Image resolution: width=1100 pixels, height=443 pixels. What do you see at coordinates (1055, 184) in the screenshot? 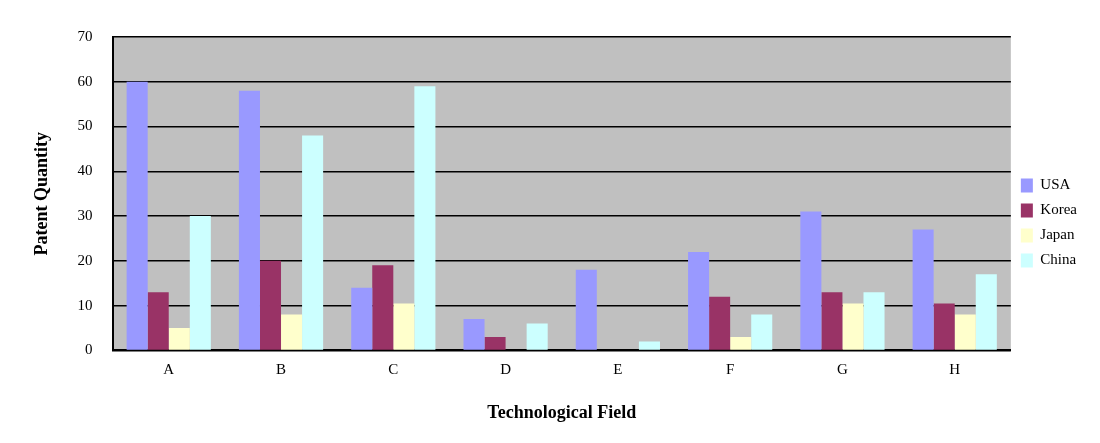
I see `legend-label: USA` at bounding box center [1055, 184].